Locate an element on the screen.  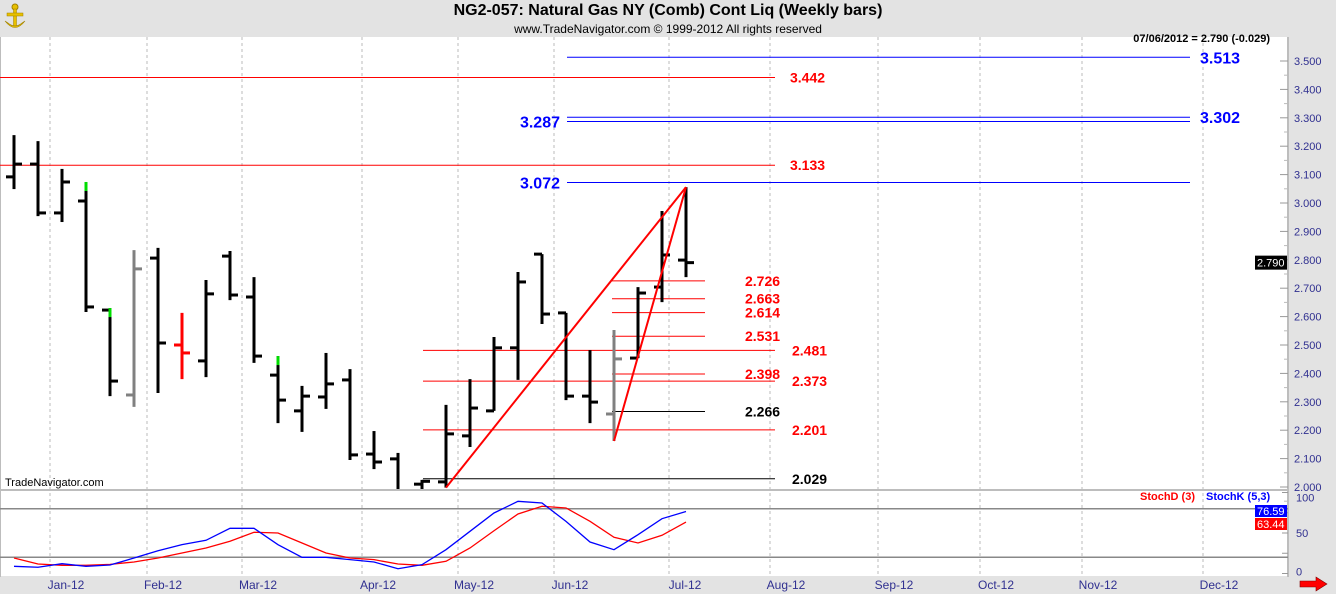
last-price-label: 2.790 is located at coordinates (1271, 264).